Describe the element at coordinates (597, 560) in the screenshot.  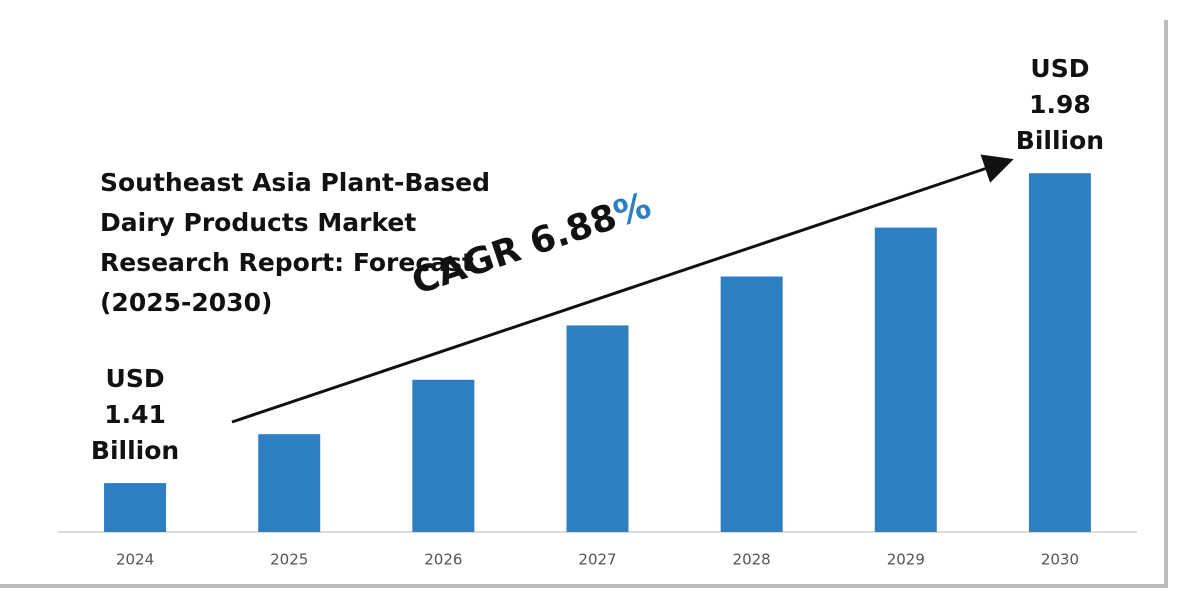
I see `x-tick-label: 2027` at that location.